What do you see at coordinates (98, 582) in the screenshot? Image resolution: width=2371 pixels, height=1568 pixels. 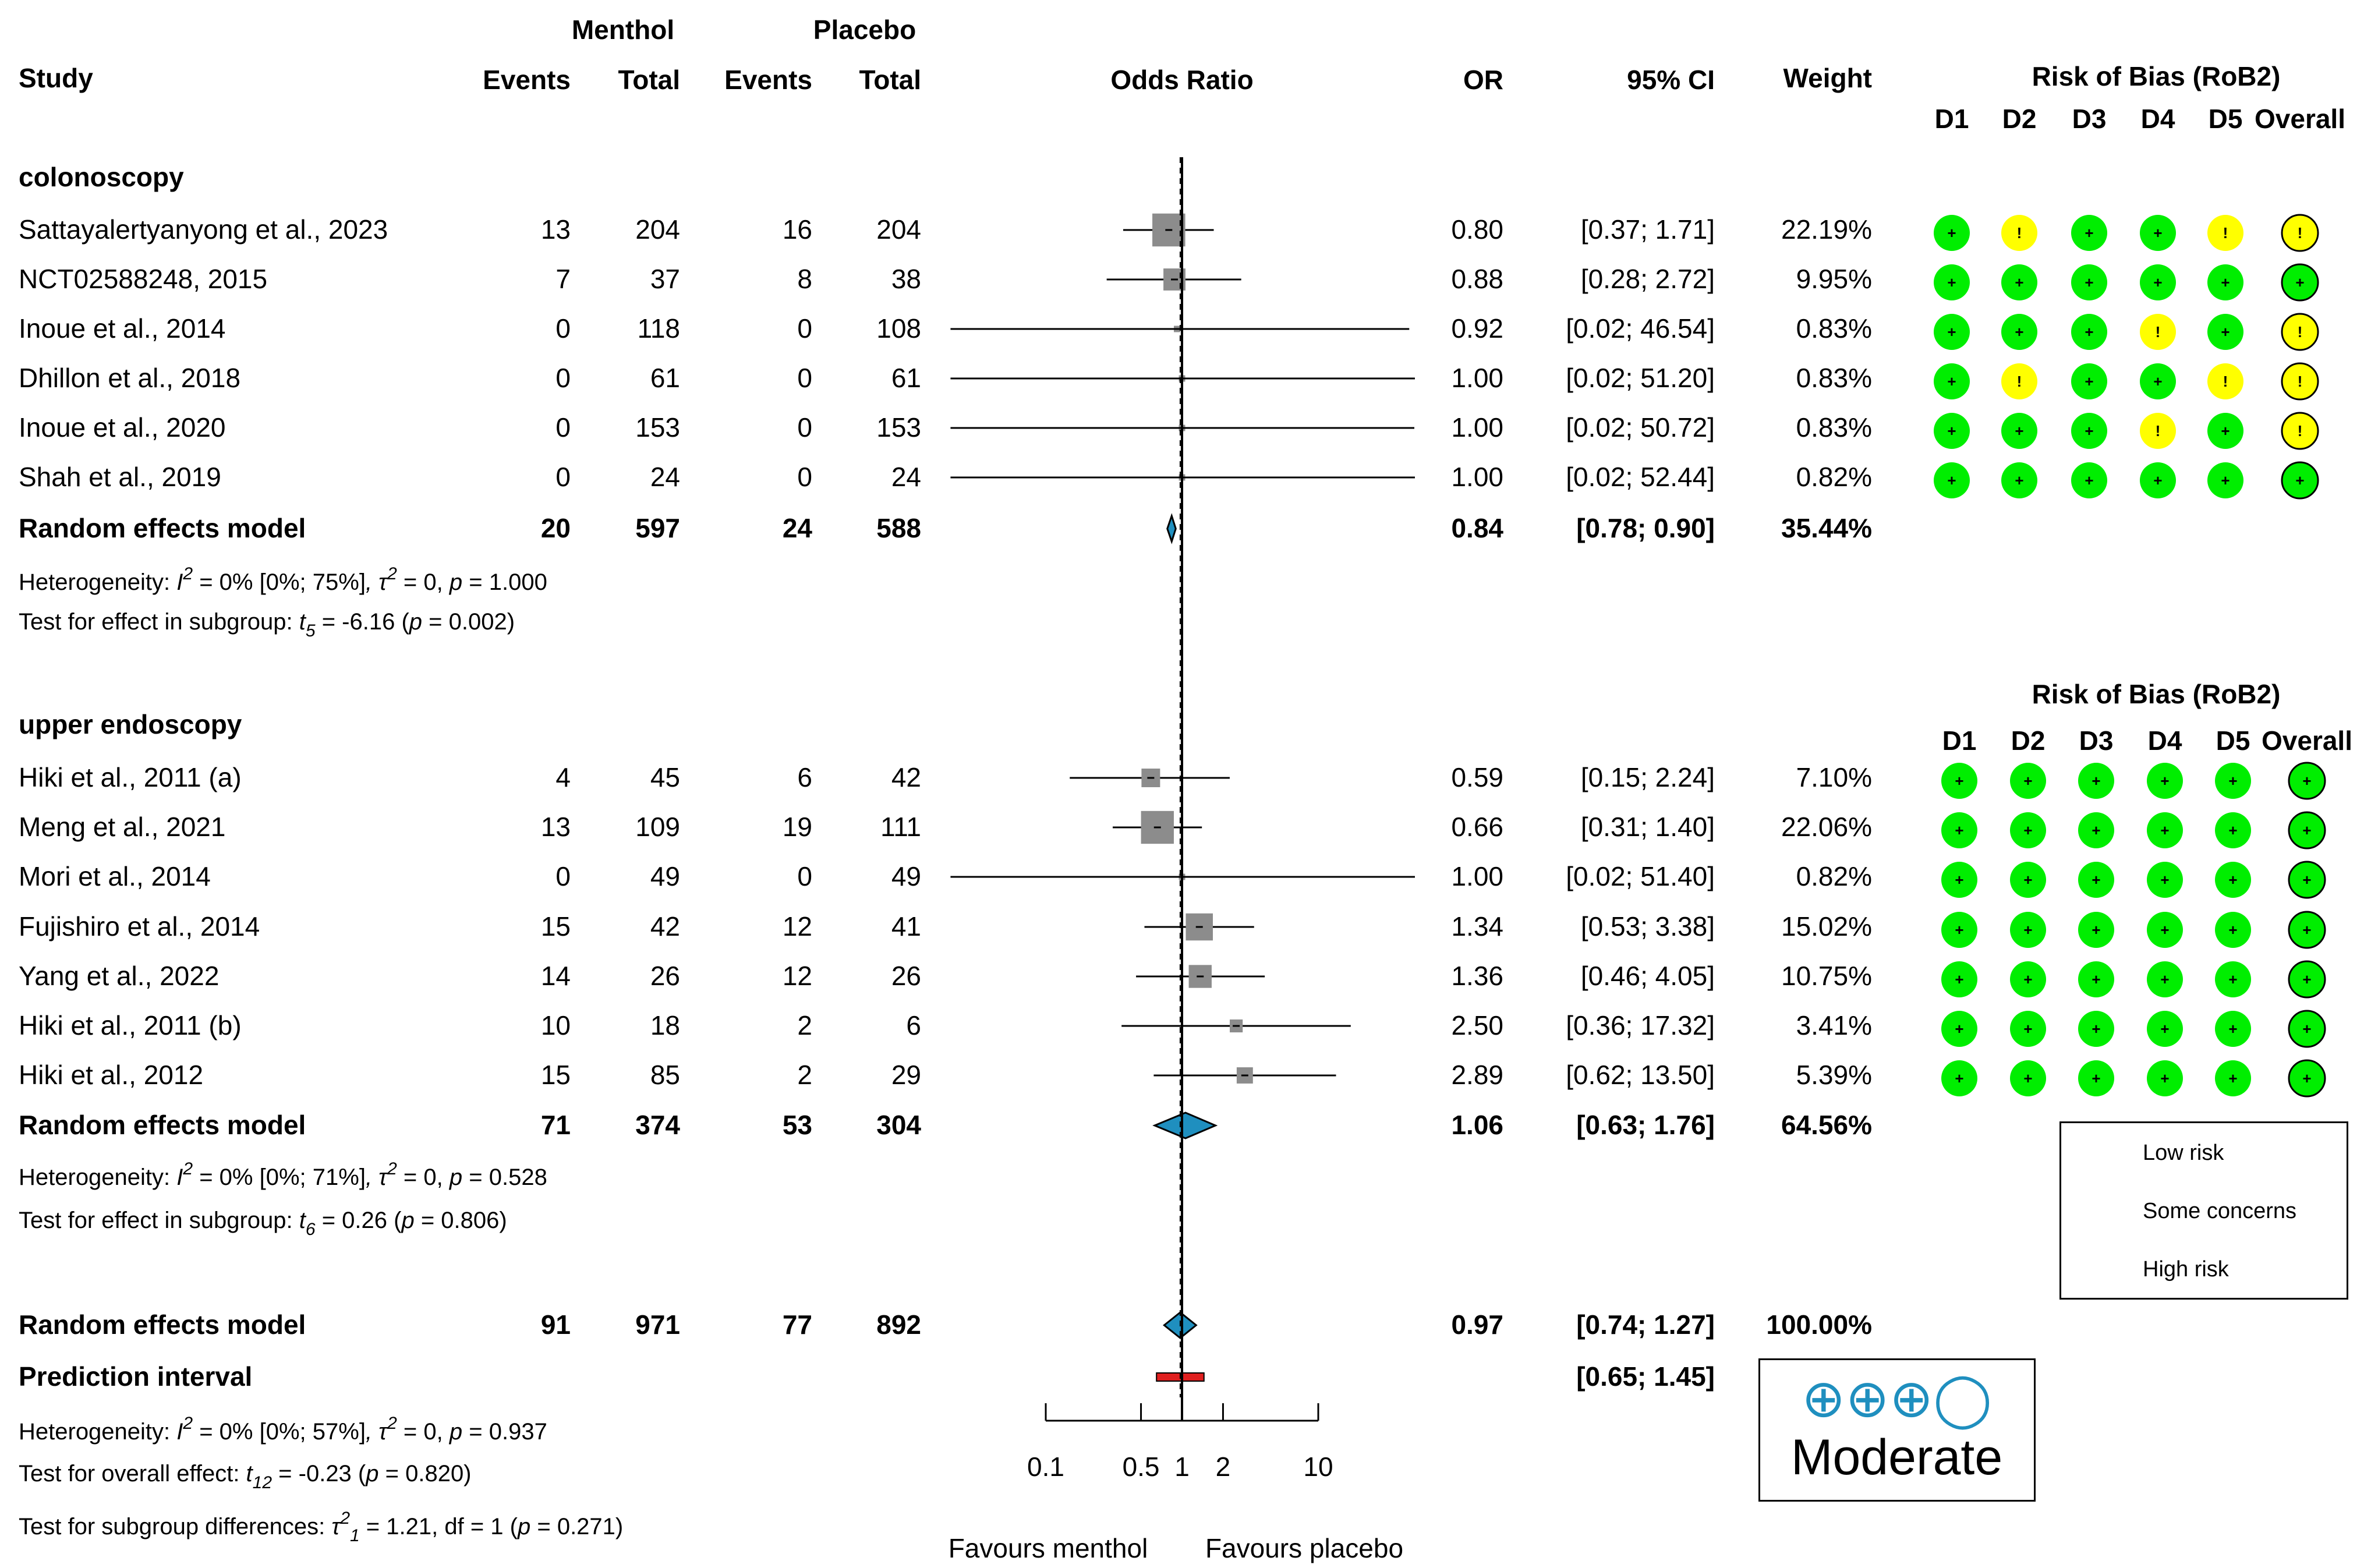 I see `het-prefix: Heterogeneity:` at bounding box center [98, 582].